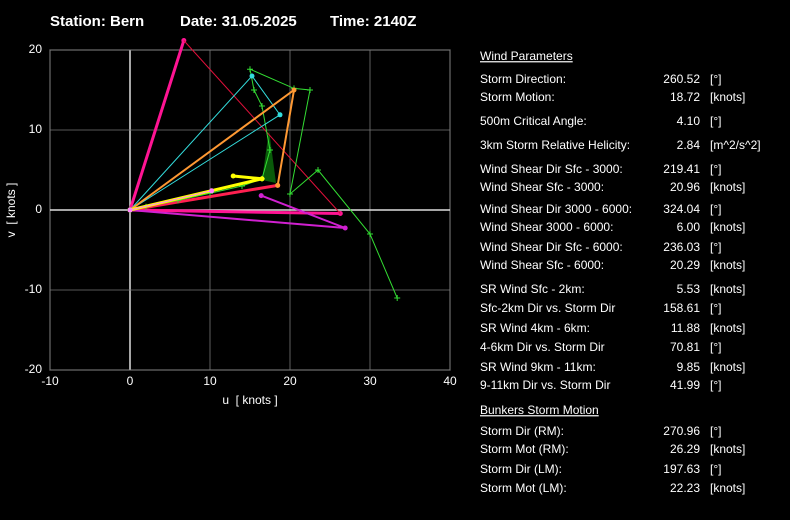 The height and width of the screenshot is (520, 790). Describe the element at coordinates (269, 156) in the screenshot. I see `critical-angle-area` at that location.